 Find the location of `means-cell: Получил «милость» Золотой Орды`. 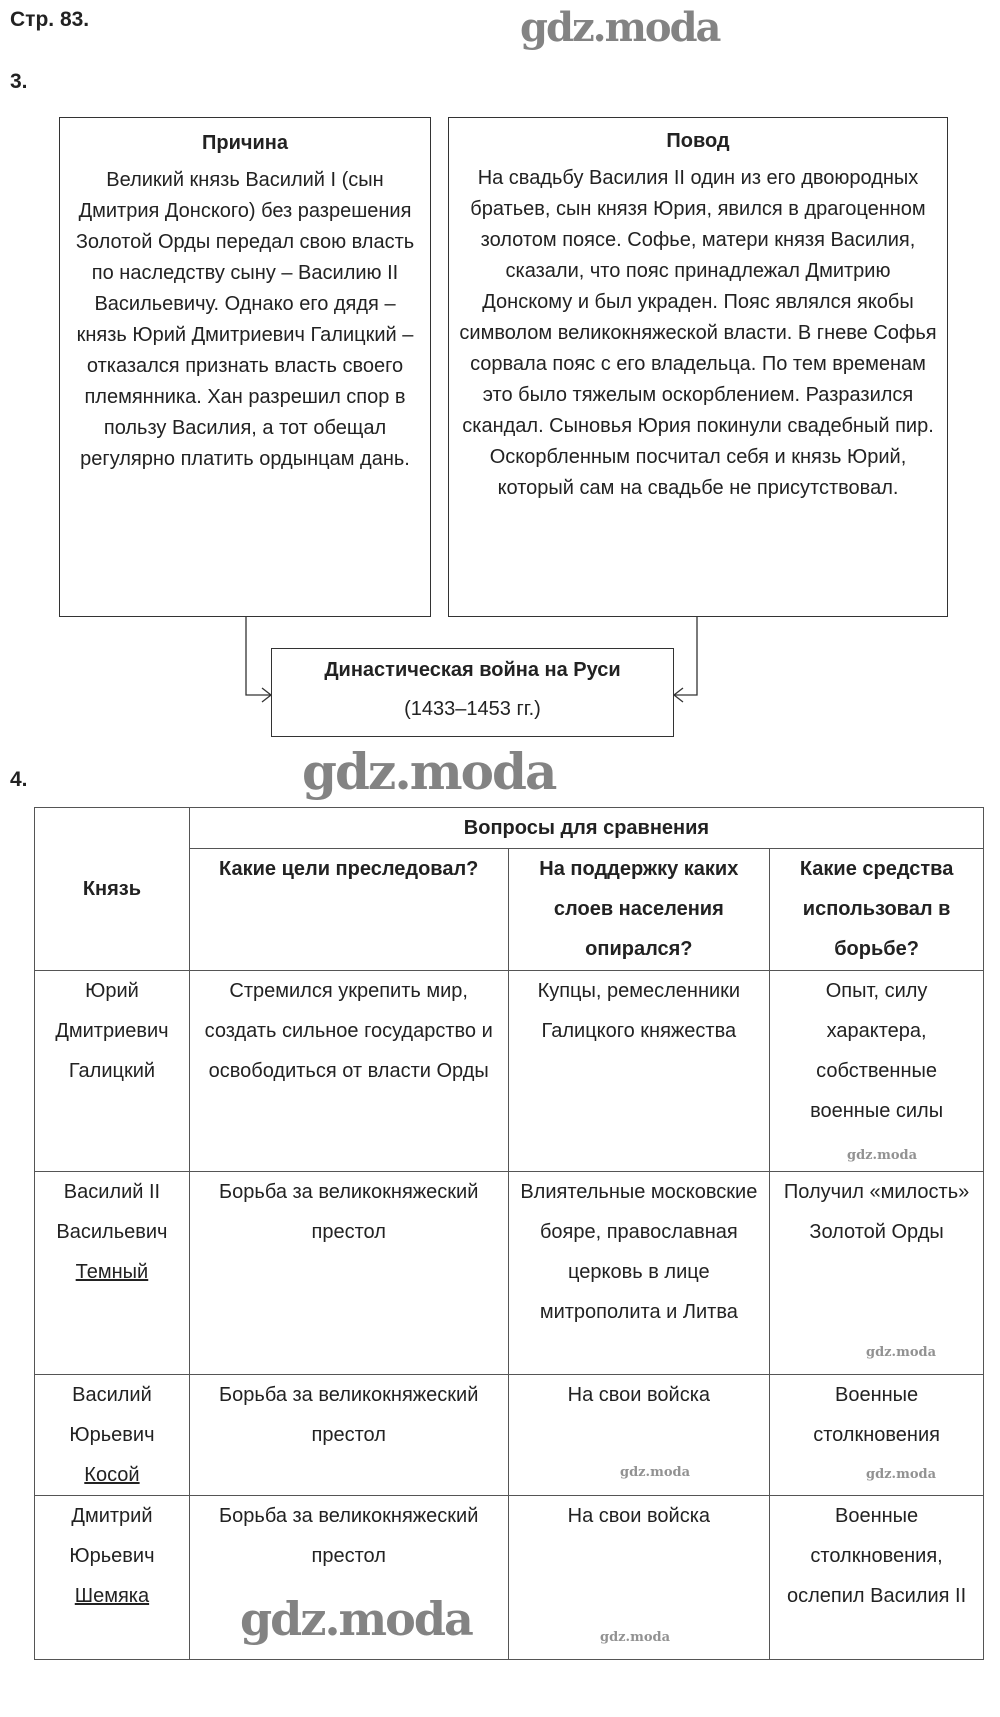

means-cell: Получил «милость» Золотой Орды is located at coordinates (876, 1273).